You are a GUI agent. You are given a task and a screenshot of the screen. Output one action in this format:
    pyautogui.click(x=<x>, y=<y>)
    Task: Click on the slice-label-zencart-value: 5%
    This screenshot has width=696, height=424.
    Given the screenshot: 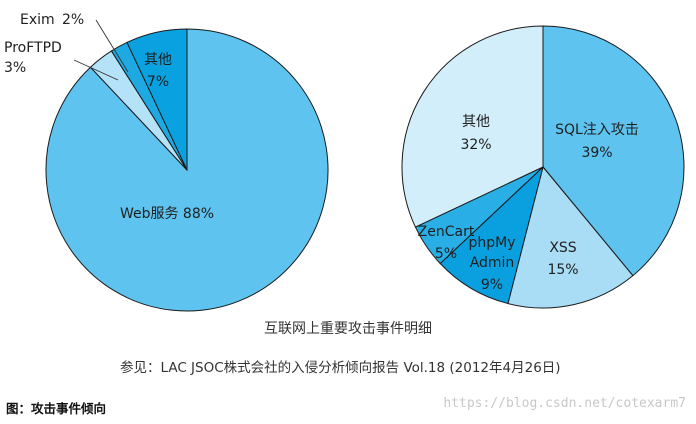 What is the action you would take?
    pyautogui.click(x=446, y=254)
    